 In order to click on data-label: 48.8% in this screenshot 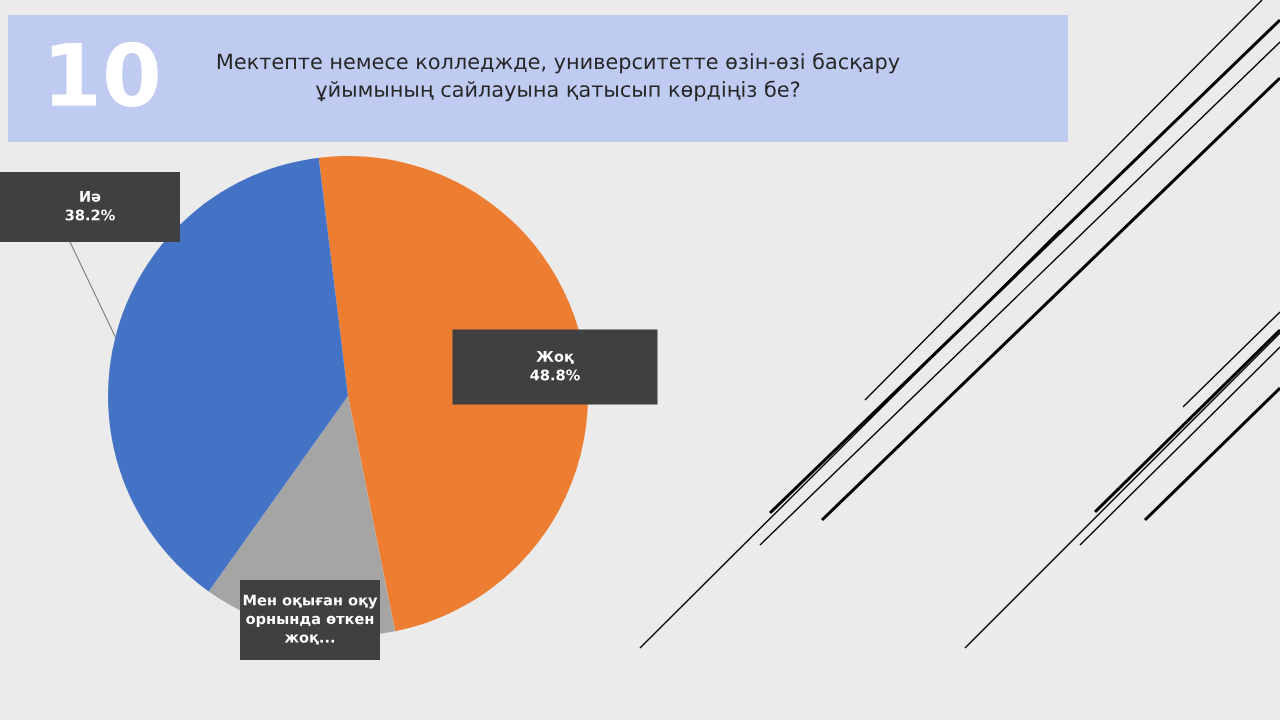, I will do `click(555, 375)`.